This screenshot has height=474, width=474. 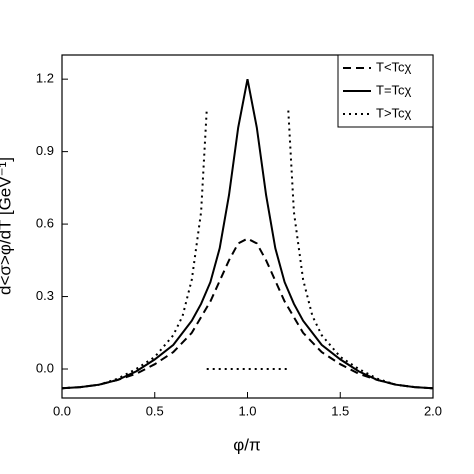 I want to click on legend-label: T>Tcχ, so click(x=394, y=112).